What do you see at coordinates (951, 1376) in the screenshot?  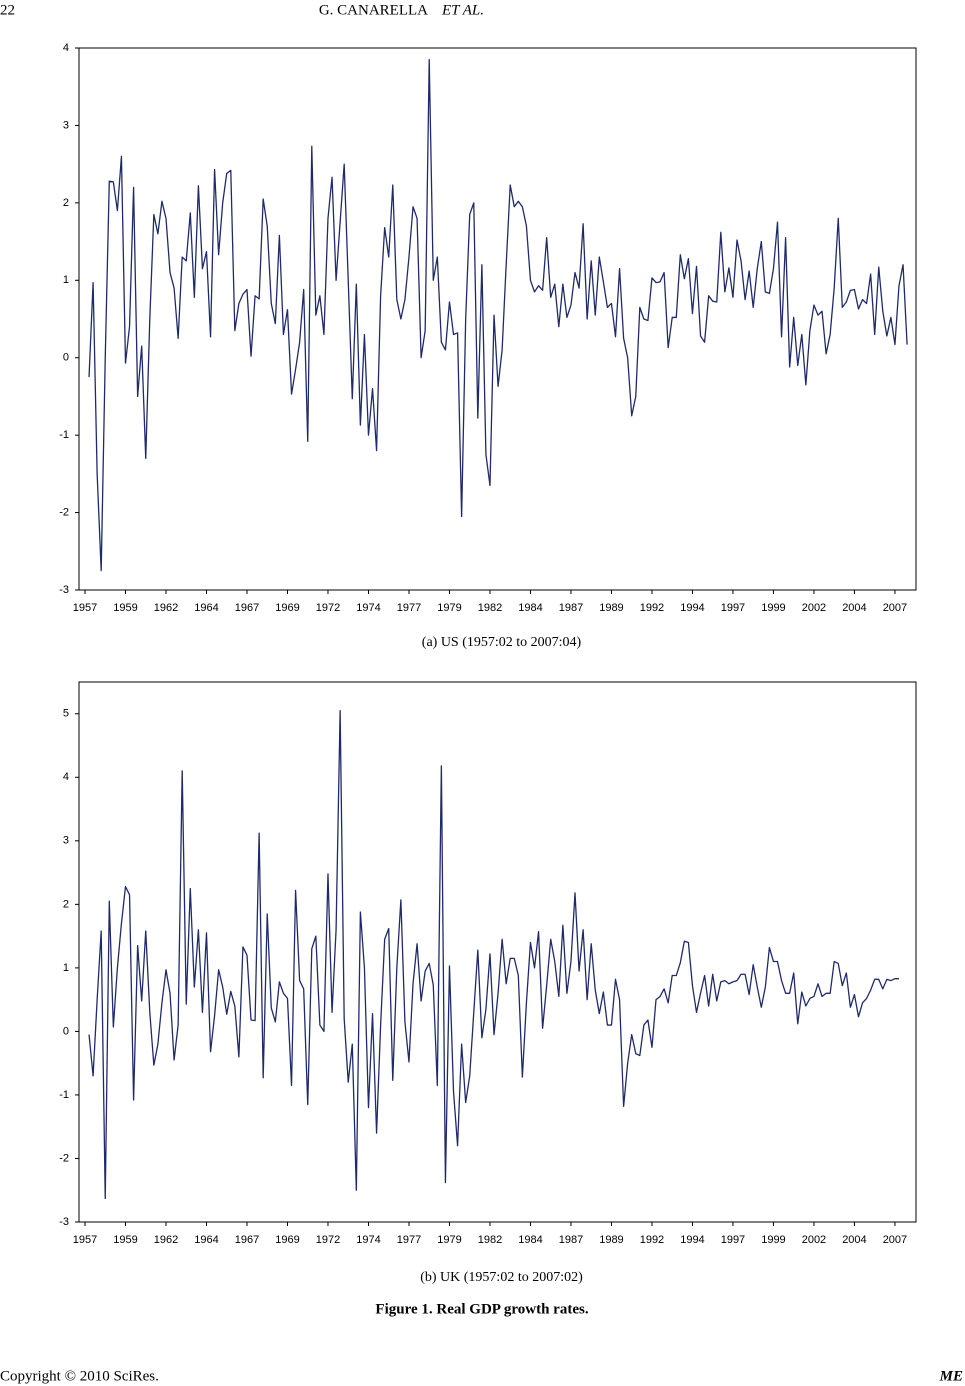 I see `footer-journal: ME` at bounding box center [951, 1376].